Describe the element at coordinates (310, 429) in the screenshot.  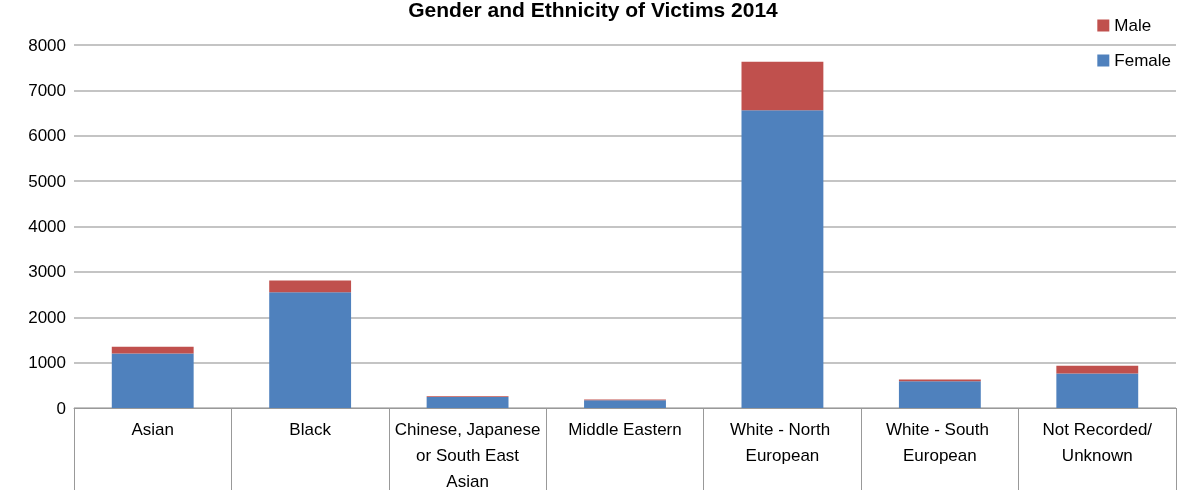
I see `x-tick-label: Black` at that location.